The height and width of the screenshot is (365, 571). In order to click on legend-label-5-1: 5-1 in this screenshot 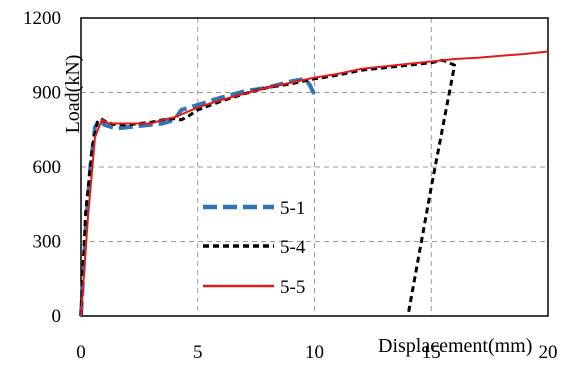, I will do `click(292, 208)`.